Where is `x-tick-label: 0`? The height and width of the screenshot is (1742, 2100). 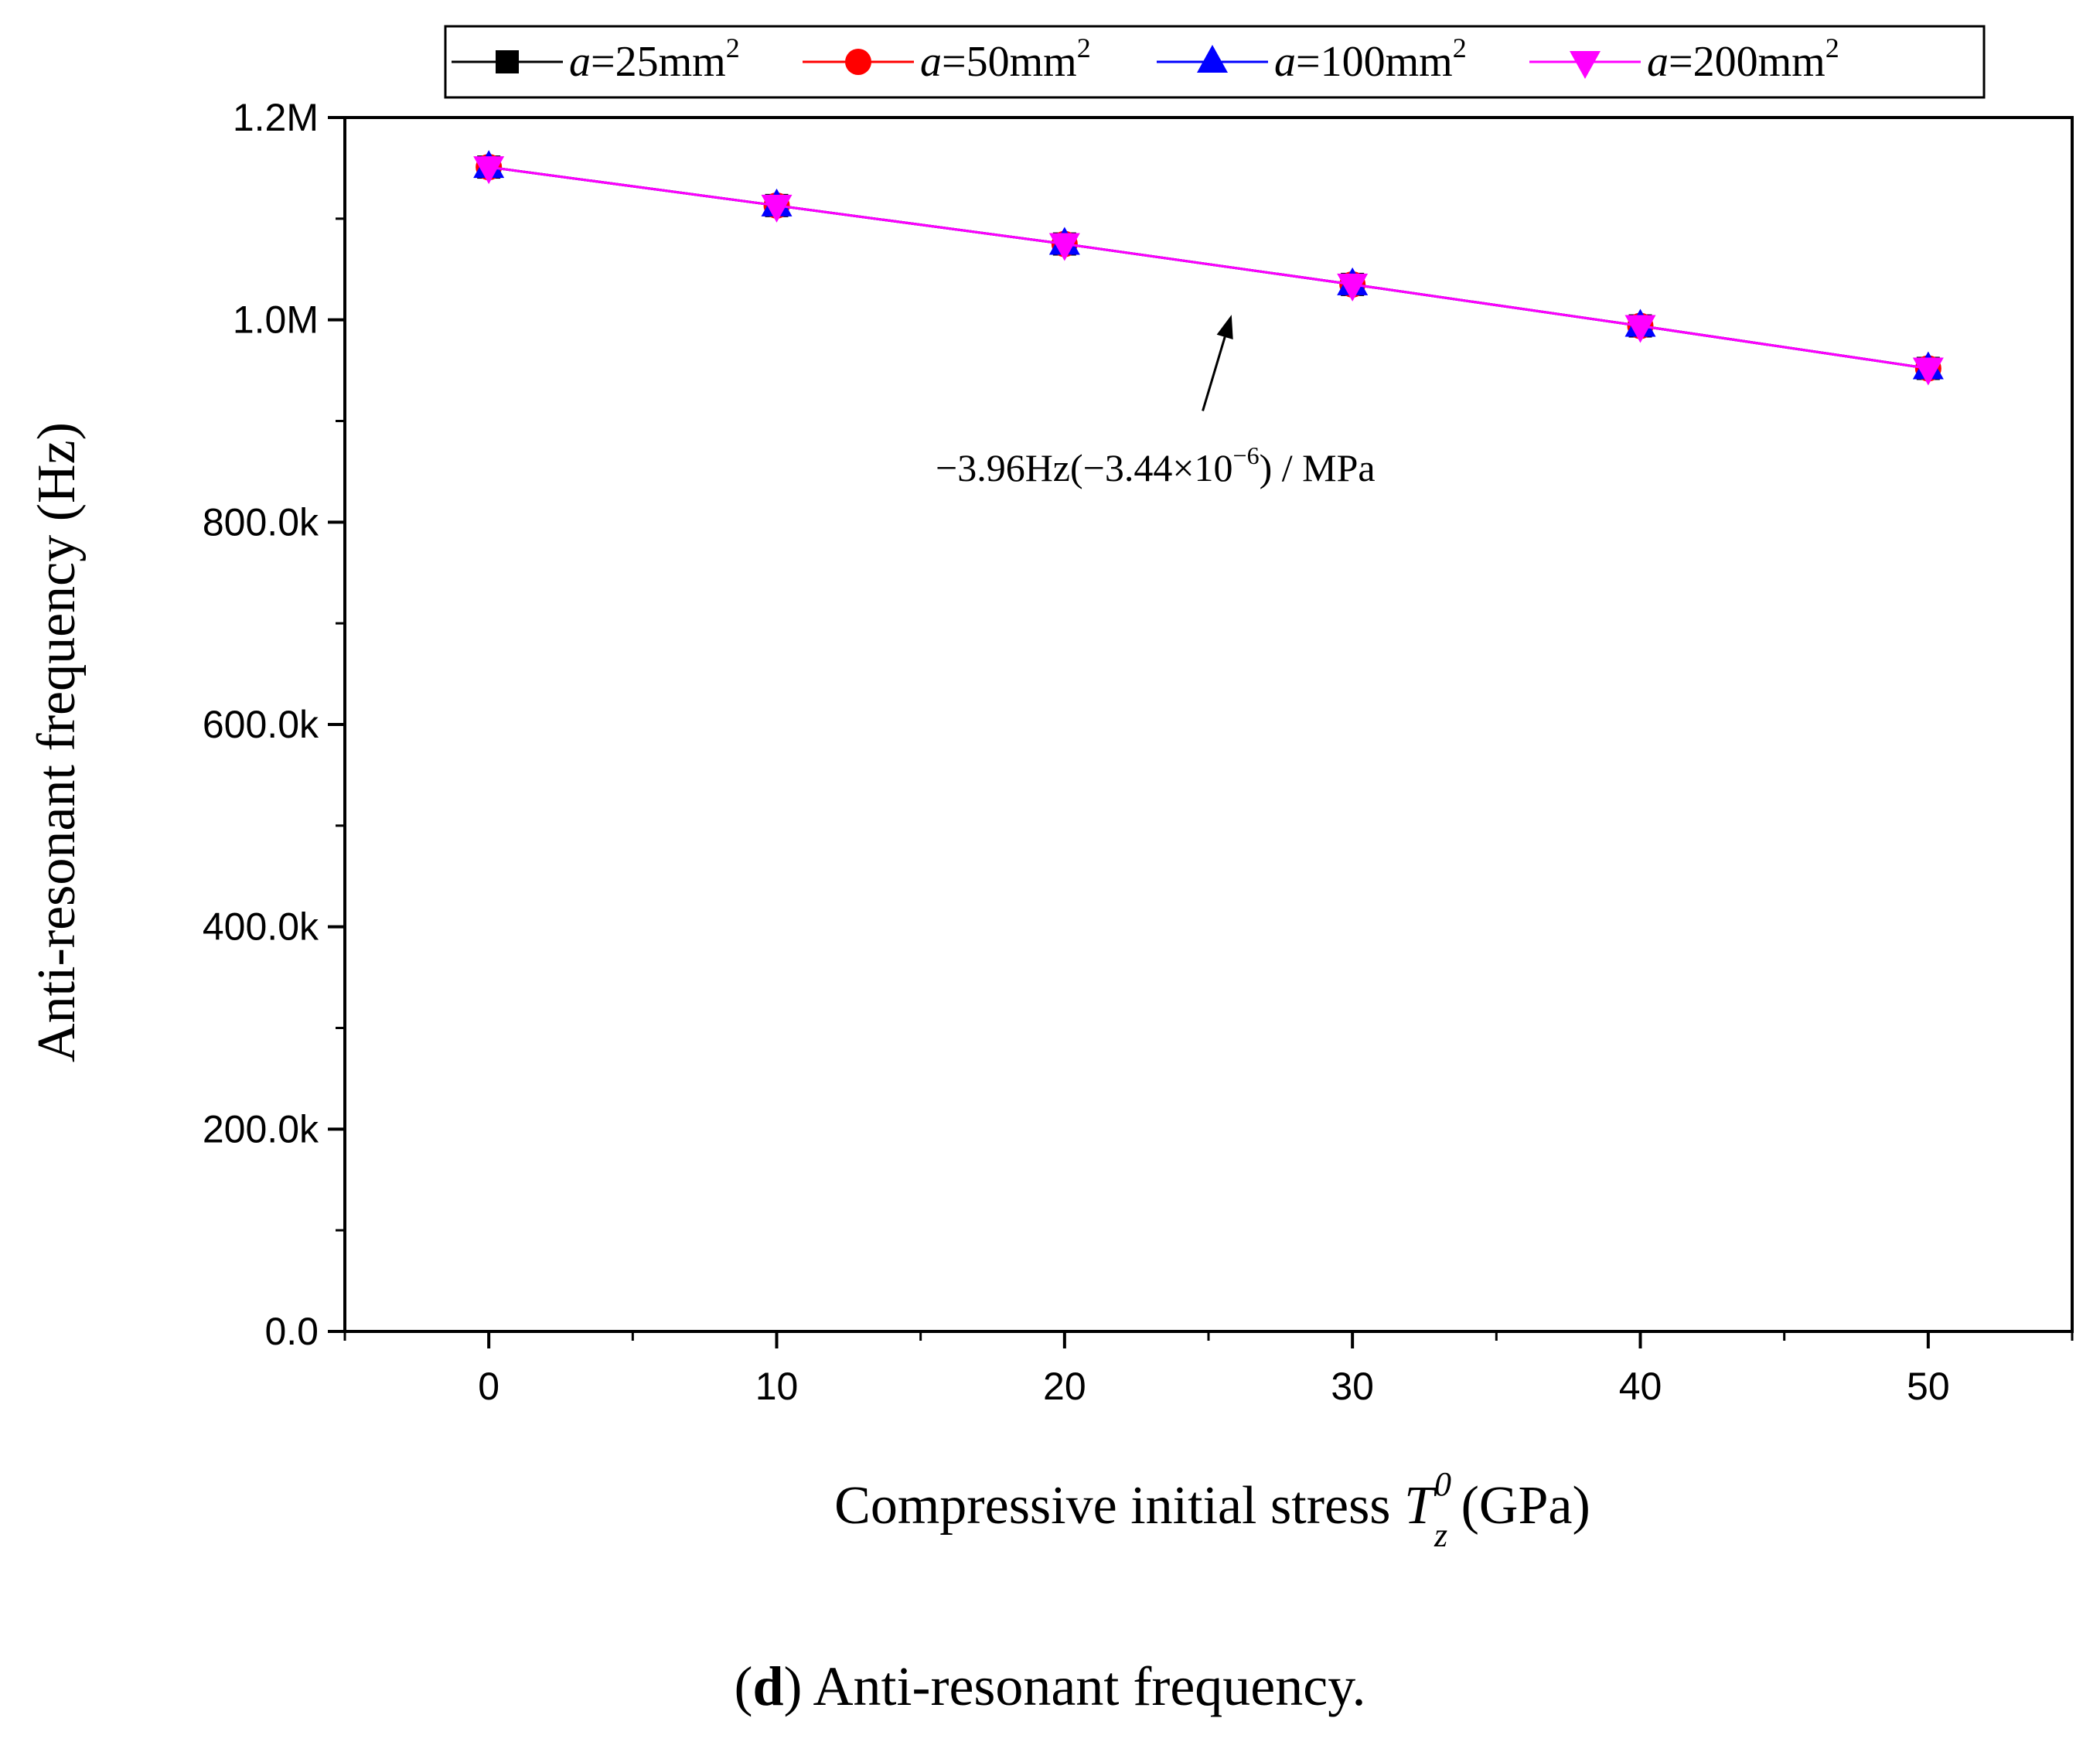
x-tick-label: 0 is located at coordinates (488, 1386).